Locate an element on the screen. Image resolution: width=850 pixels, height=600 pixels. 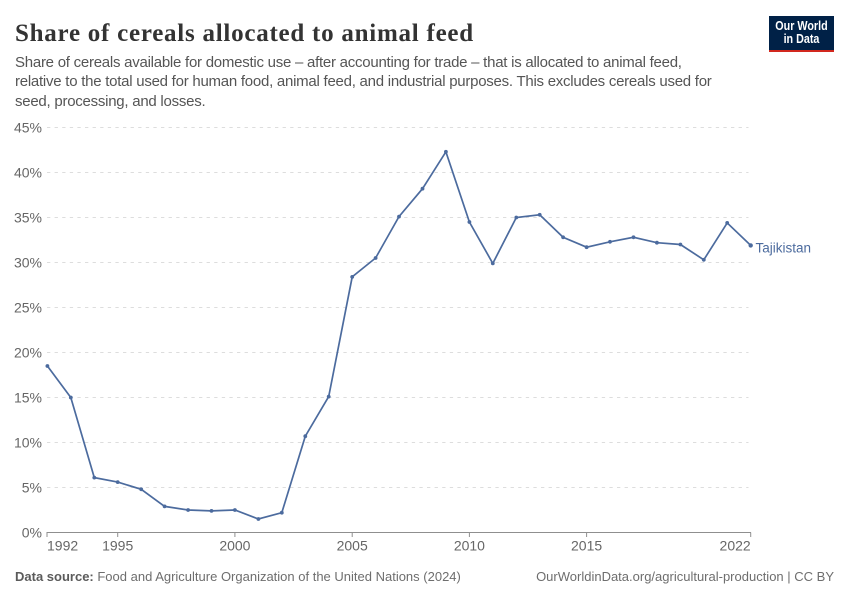
svg-text: 5% is located at coordinates (32, 488).